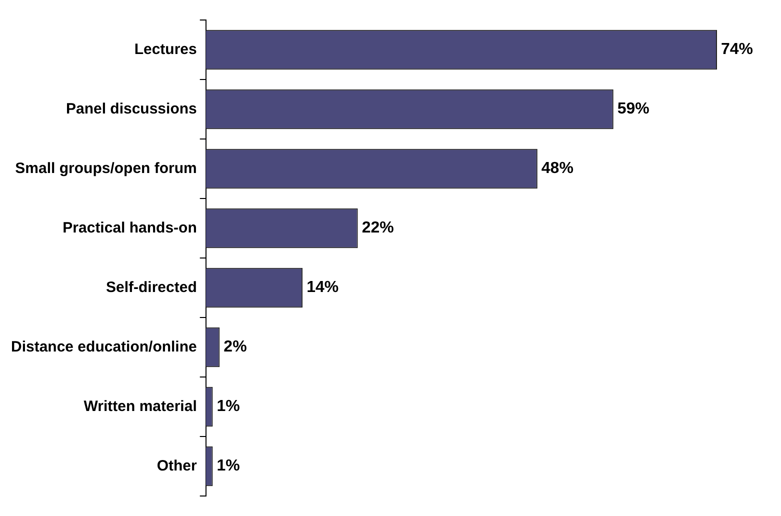 Image resolution: width=781 pixels, height=516 pixels. What do you see at coordinates (378, 228) in the screenshot?
I see `data-label: 22%` at bounding box center [378, 228].